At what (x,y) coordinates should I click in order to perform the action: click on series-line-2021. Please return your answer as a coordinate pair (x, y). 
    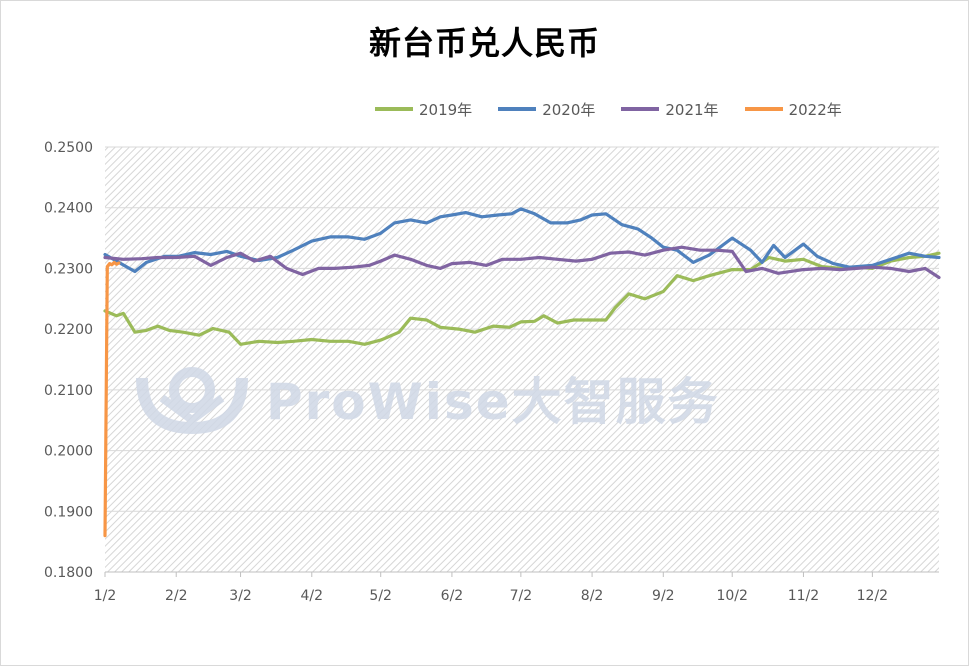
    Looking at the image, I should click on (522, 262).